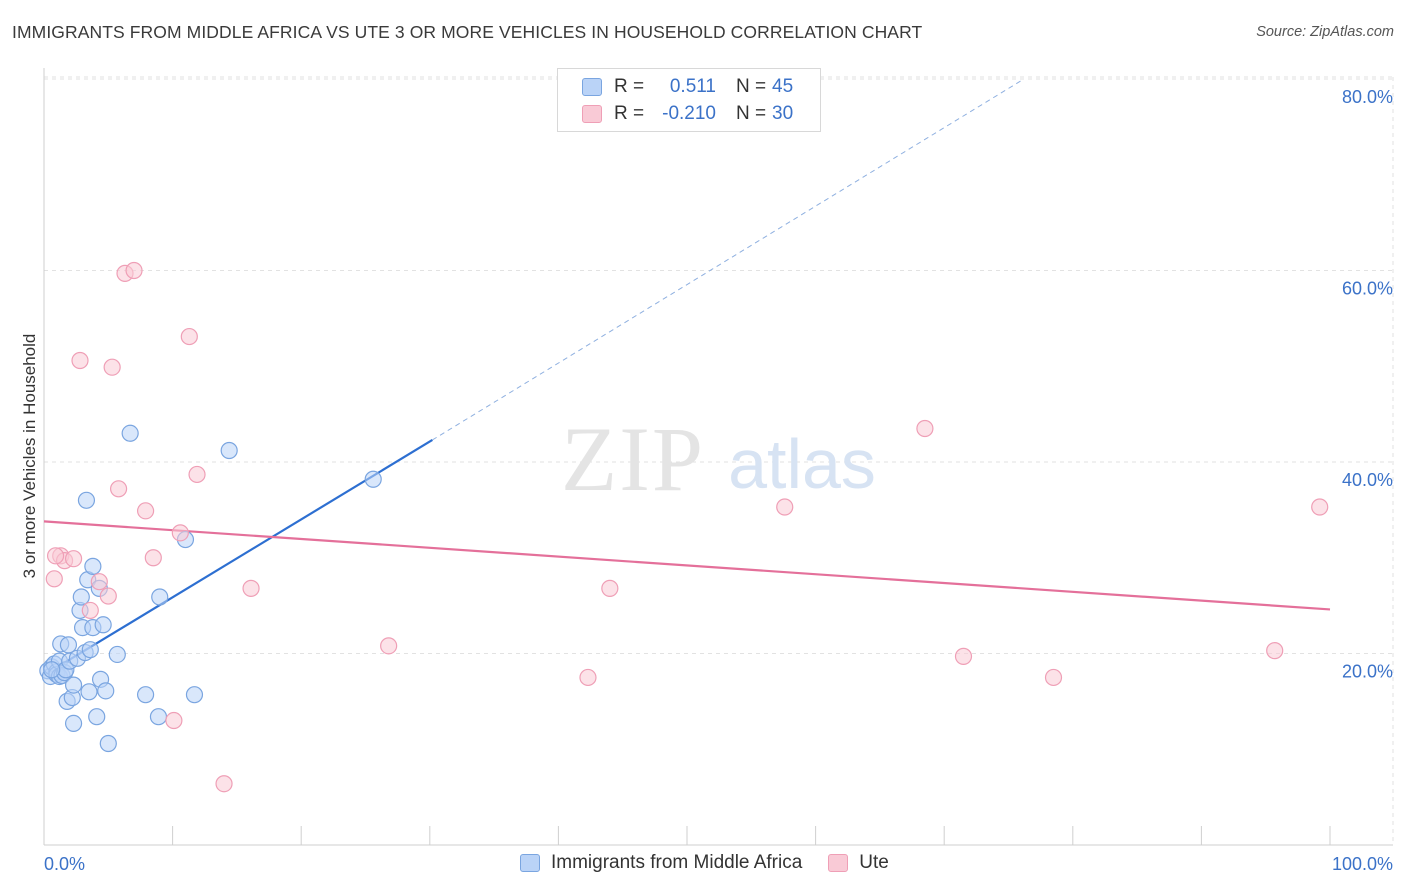 The height and width of the screenshot is (892, 1406). Describe the element at coordinates (592, 114) in the screenshot. I see `legend-swatch-pink` at that location.